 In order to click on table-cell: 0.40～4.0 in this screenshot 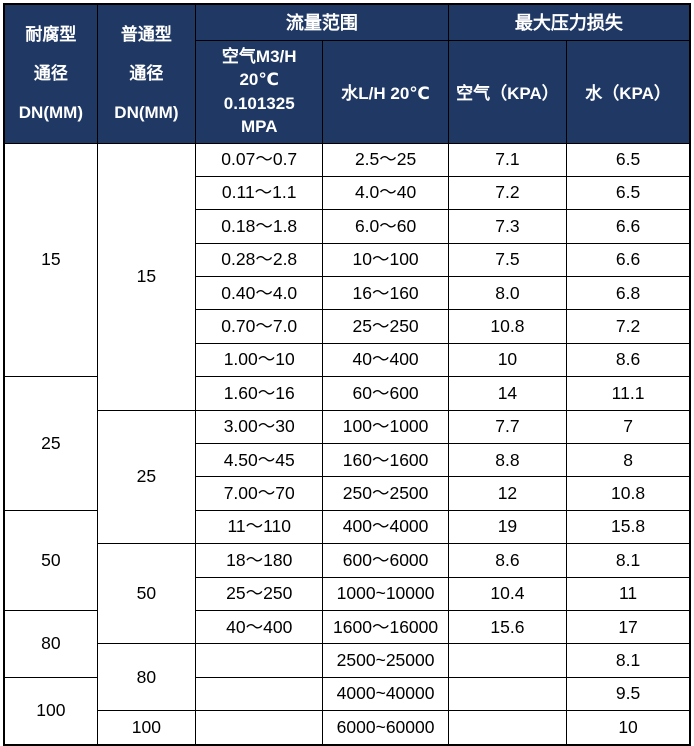, I will do `click(259, 293)`.